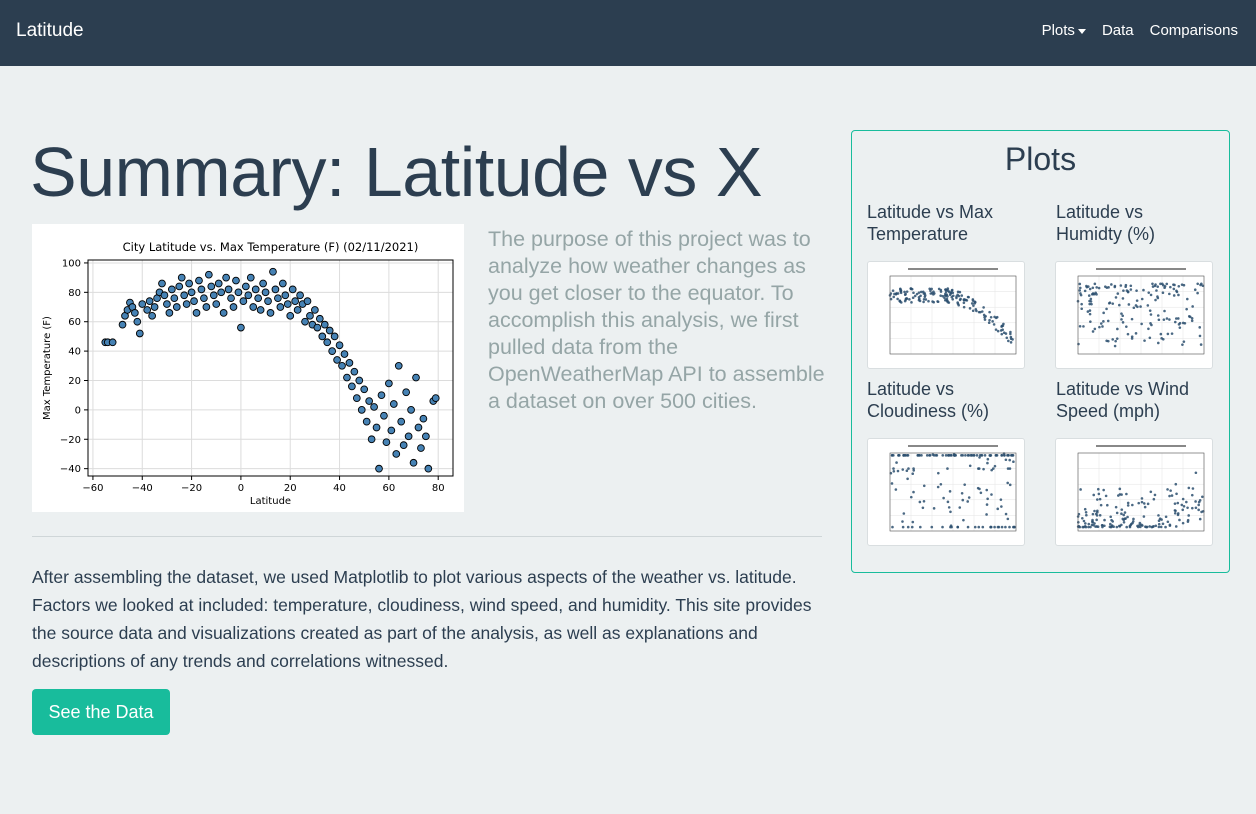 The image size is (1256, 814). What do you see at coordinates (946, 315) in the screenshot?
I see `thumb-temperature` at bounding box center [946, 315].